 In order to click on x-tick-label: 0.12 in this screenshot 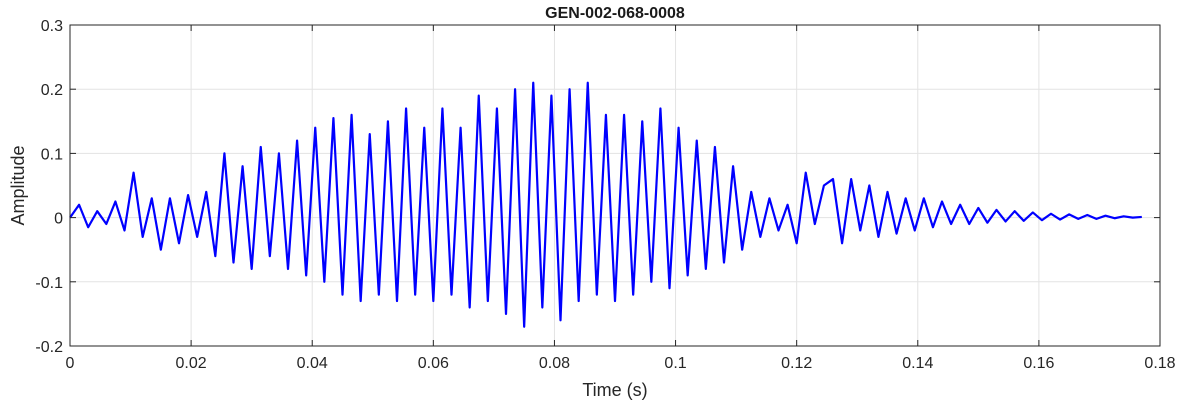, I will do `click(796, 363)`.